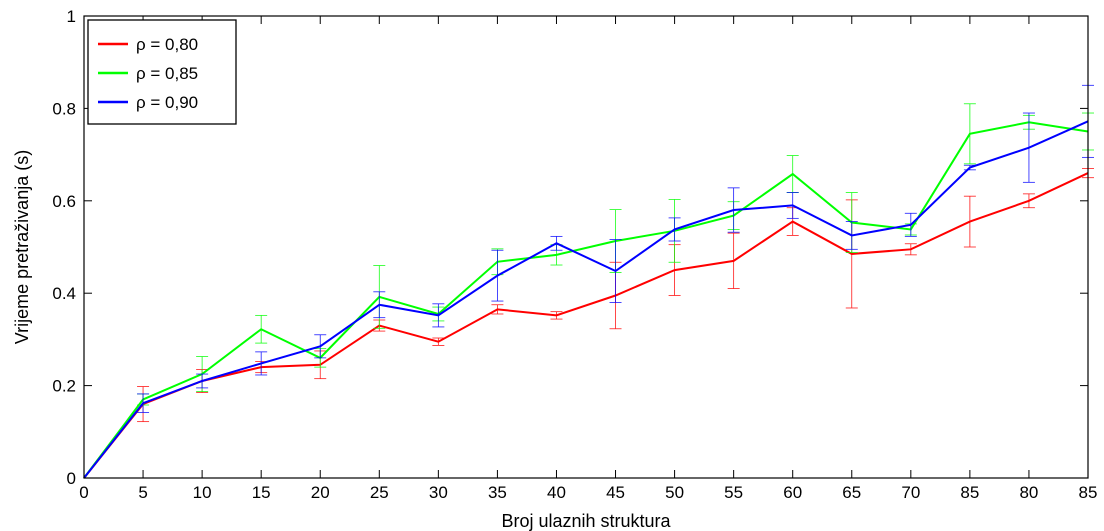 The height and width of the screenshot is (531, 1104). Describe the element at coordinates (261, 492) in the screenshot. I see `x-tick-label: 15` at that location.